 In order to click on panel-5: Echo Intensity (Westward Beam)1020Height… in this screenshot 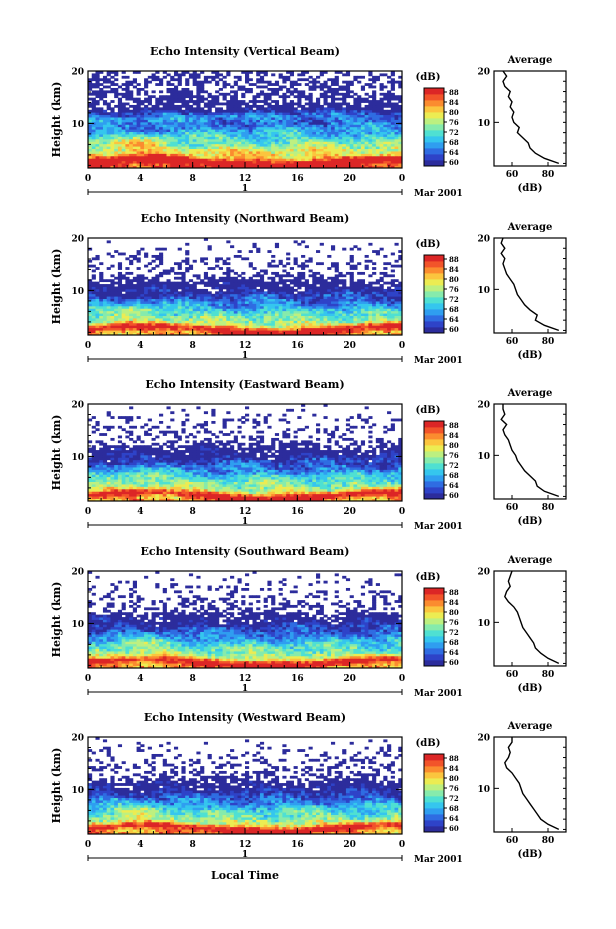, I will do `click(308, 788)`.